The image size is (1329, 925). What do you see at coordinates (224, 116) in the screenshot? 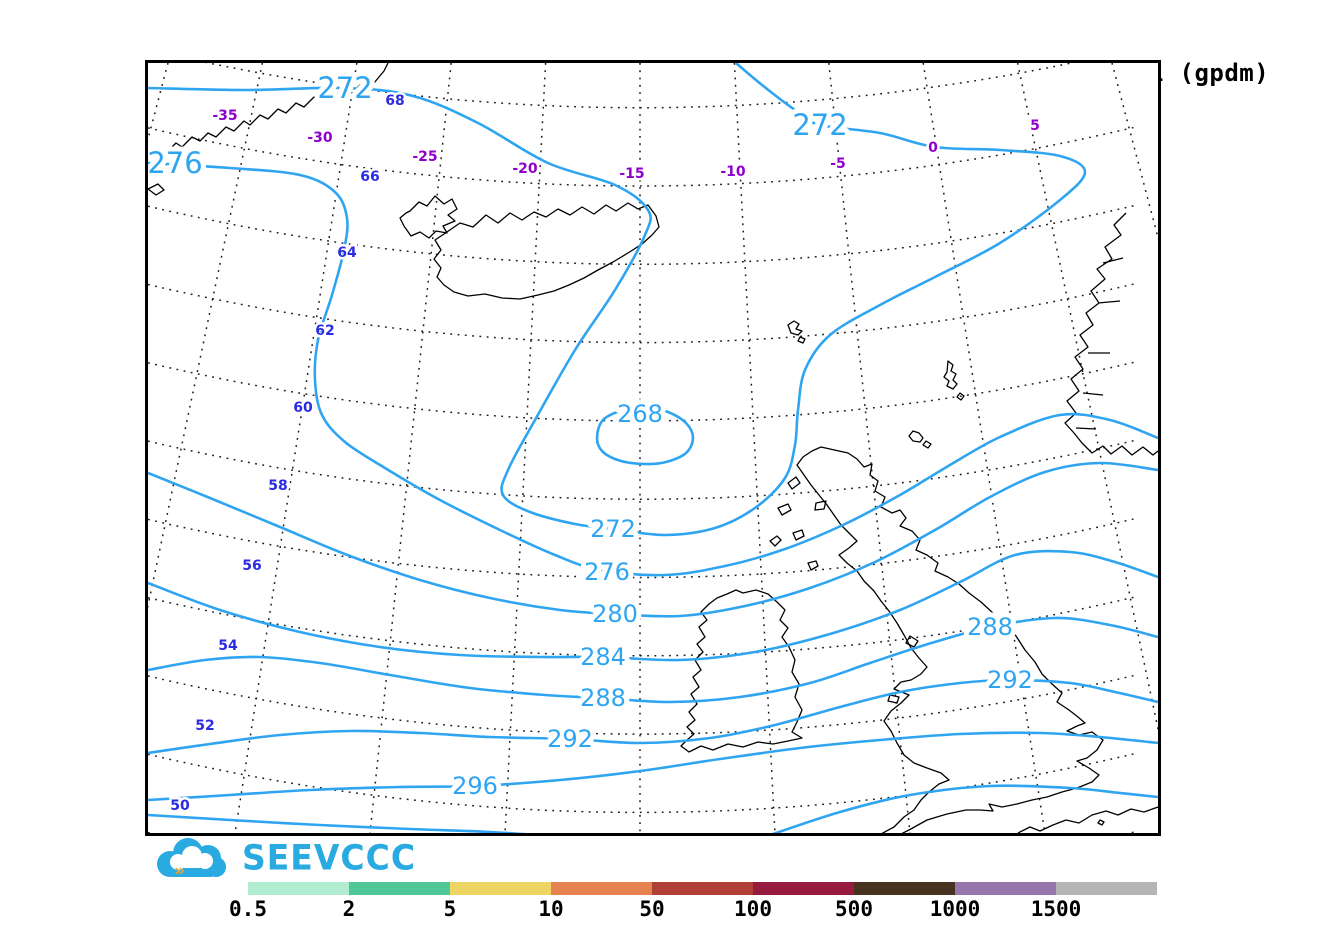
I see `longitude-label: -35` at bounding box center [224, 116].